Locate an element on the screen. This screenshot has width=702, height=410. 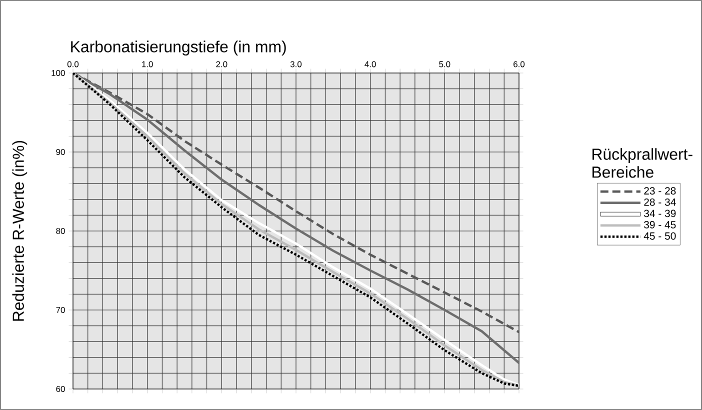
x-tick-label: 6.0 is located at coordinates (519, 64).